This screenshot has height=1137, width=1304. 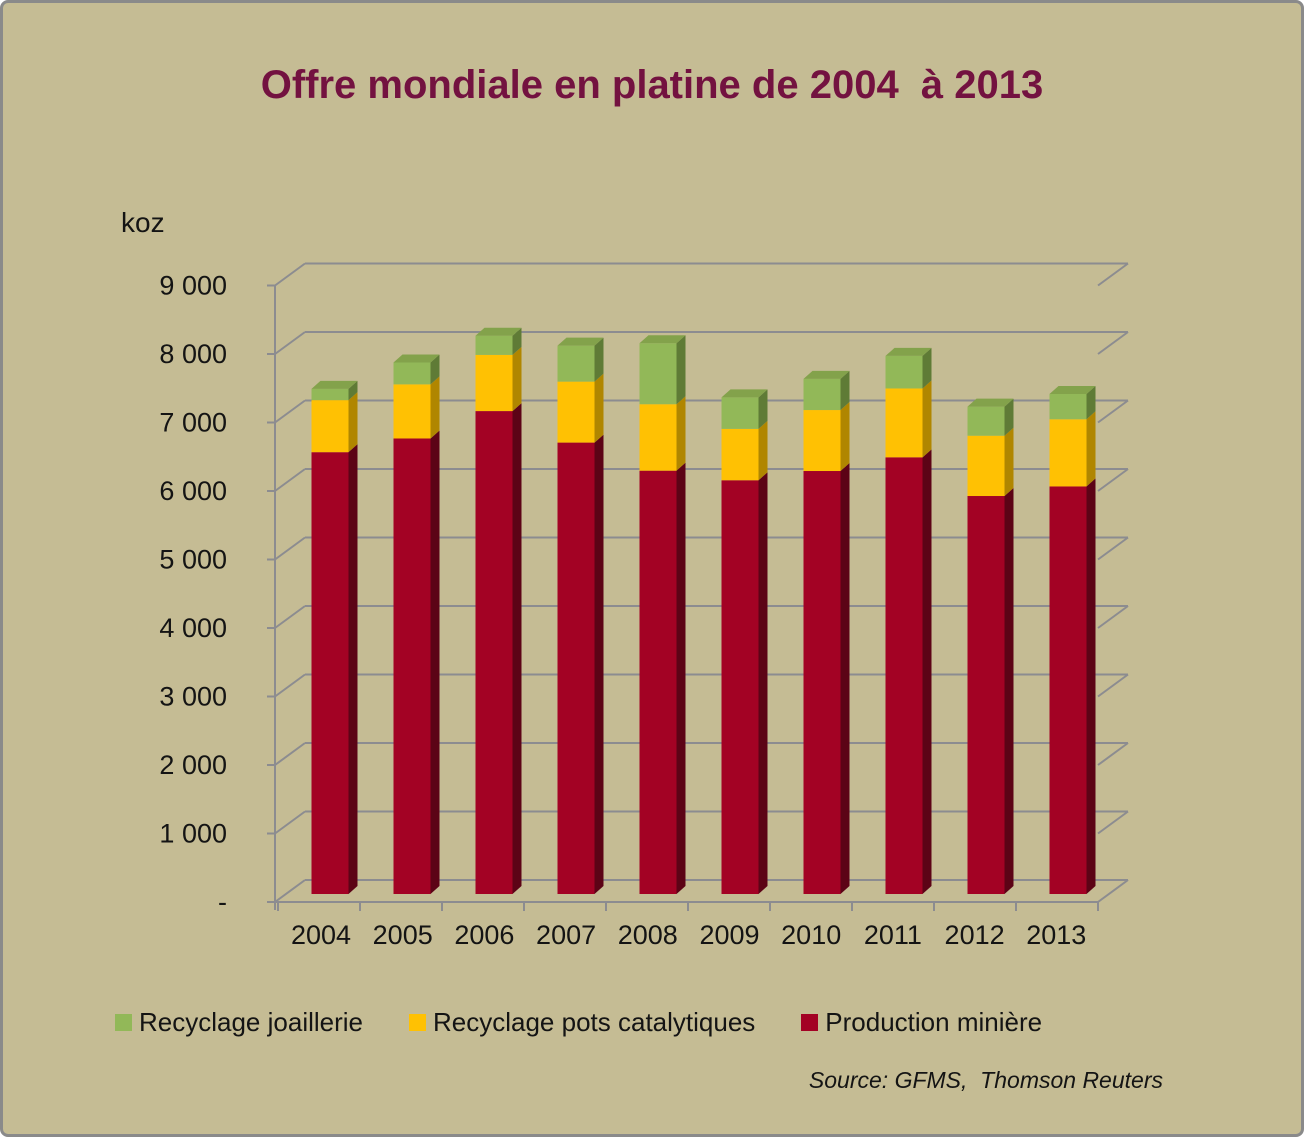 What do you see at coordinates (517, 341) in the screenshot?
I see `bar-side-2006-recyclage-joaillerie` at bounding box center [517, 341].